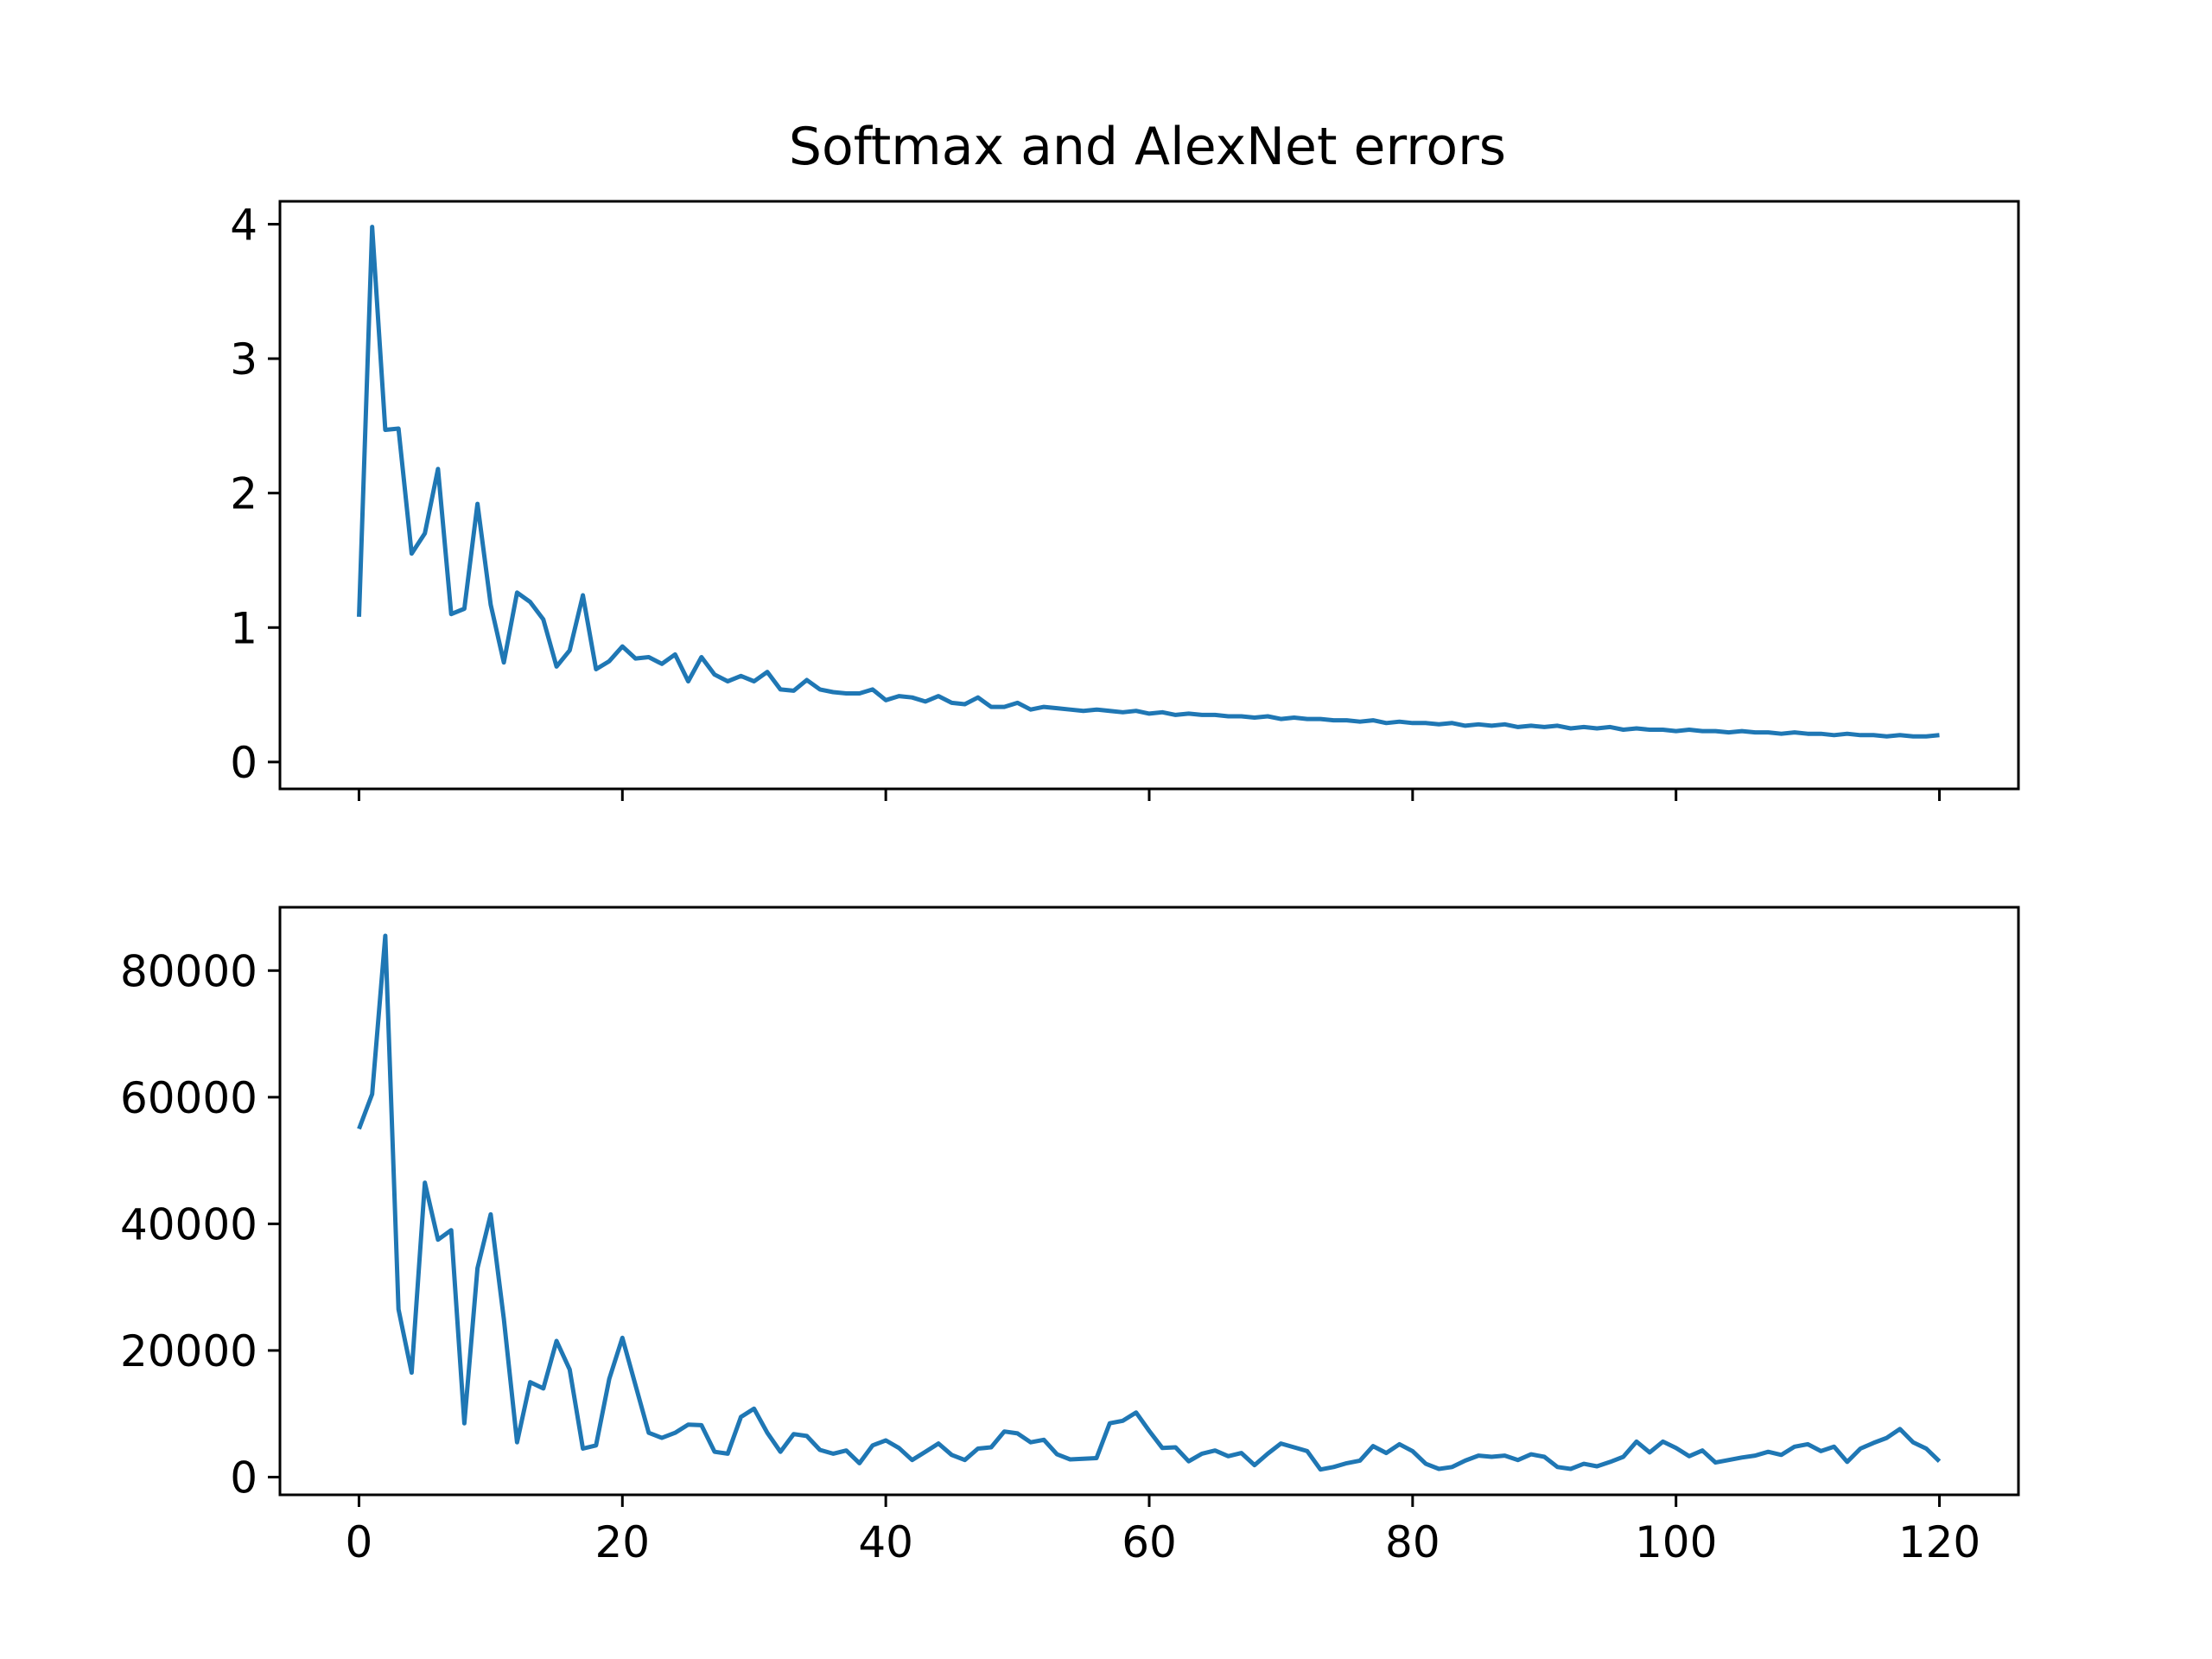 Image resolution: width=2212 pixels, height=1659 pixels. What do you see at coordinates (243, 494) in the screenshot?
I see `y-tick-label: 2` at bounding box center [243, 494].